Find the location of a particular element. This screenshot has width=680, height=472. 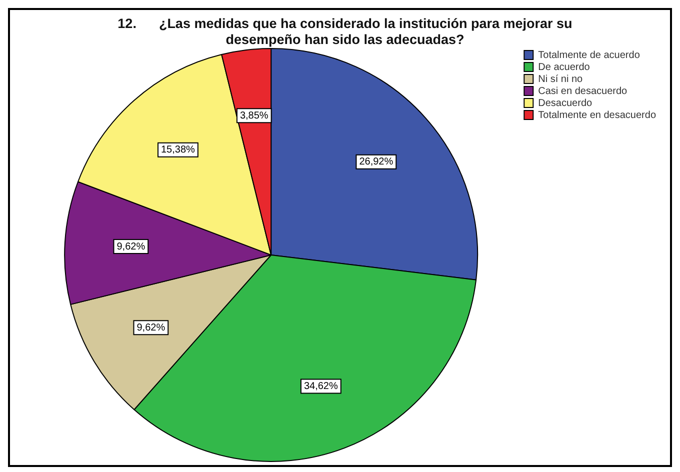

data-label: 34,62% is located at coordinates (321, 386).